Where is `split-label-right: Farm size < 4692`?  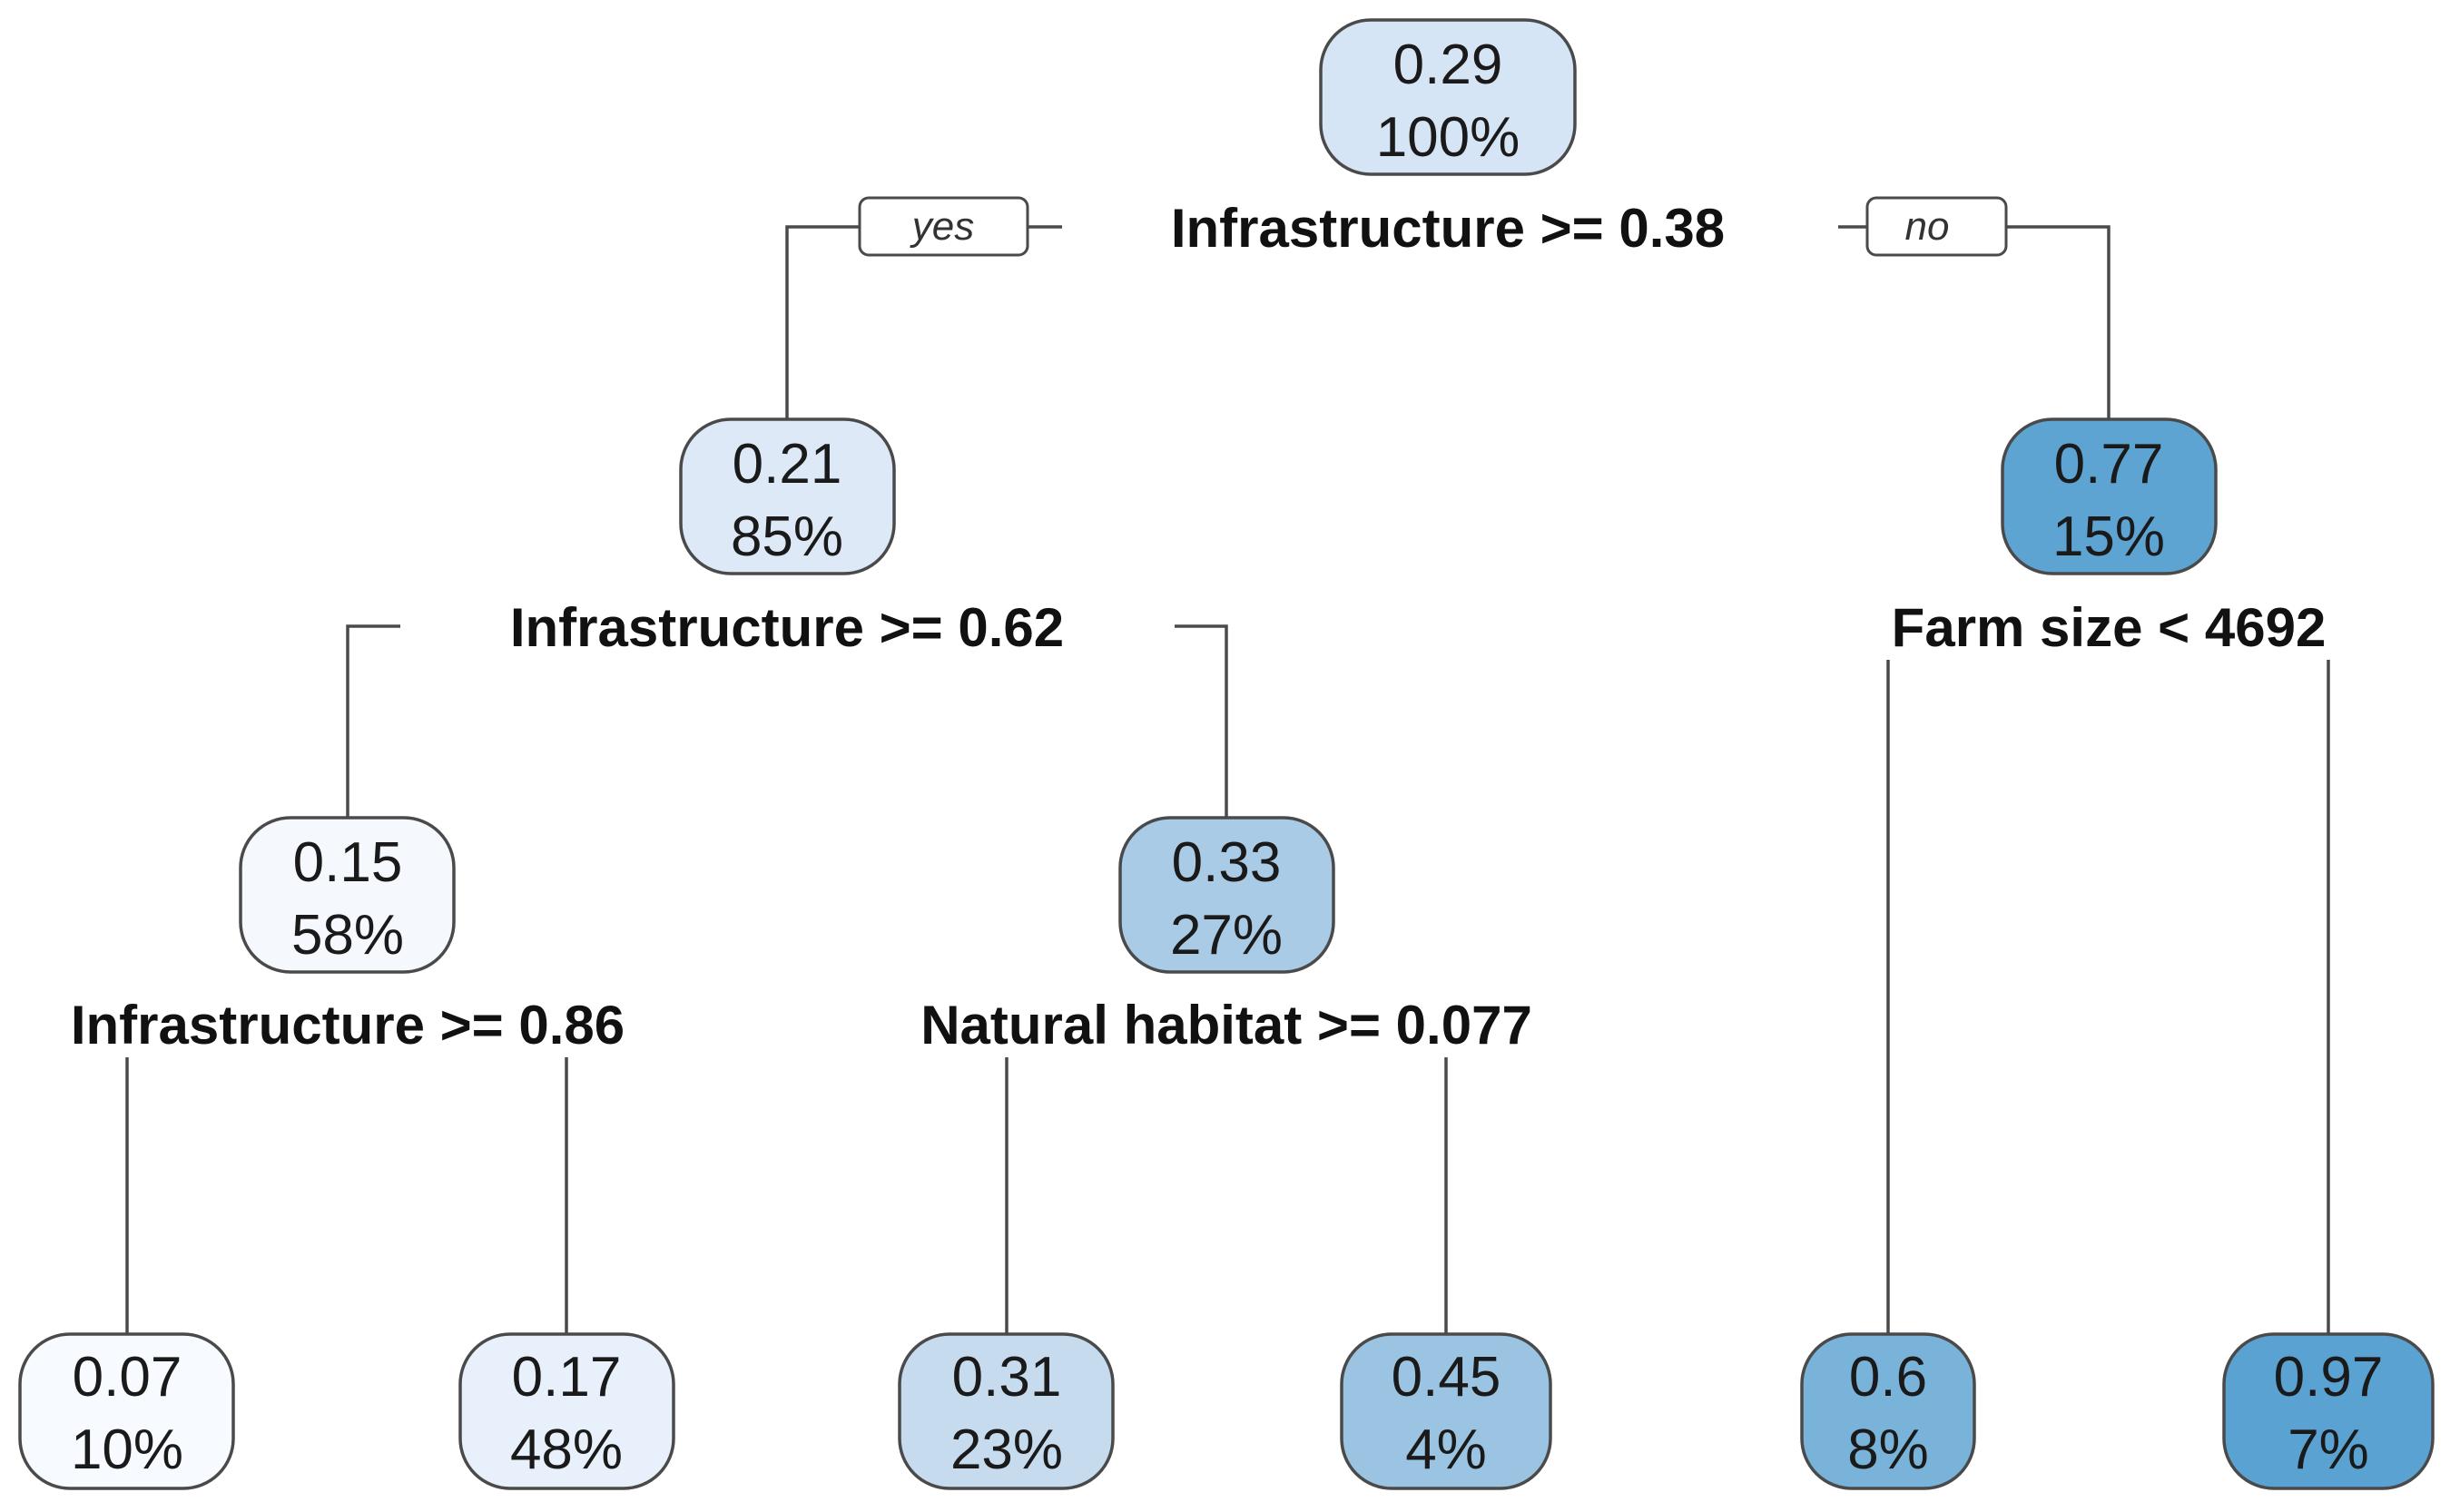 split-label-right: Farm size < 4692 is located at coordinates (2109, 627).